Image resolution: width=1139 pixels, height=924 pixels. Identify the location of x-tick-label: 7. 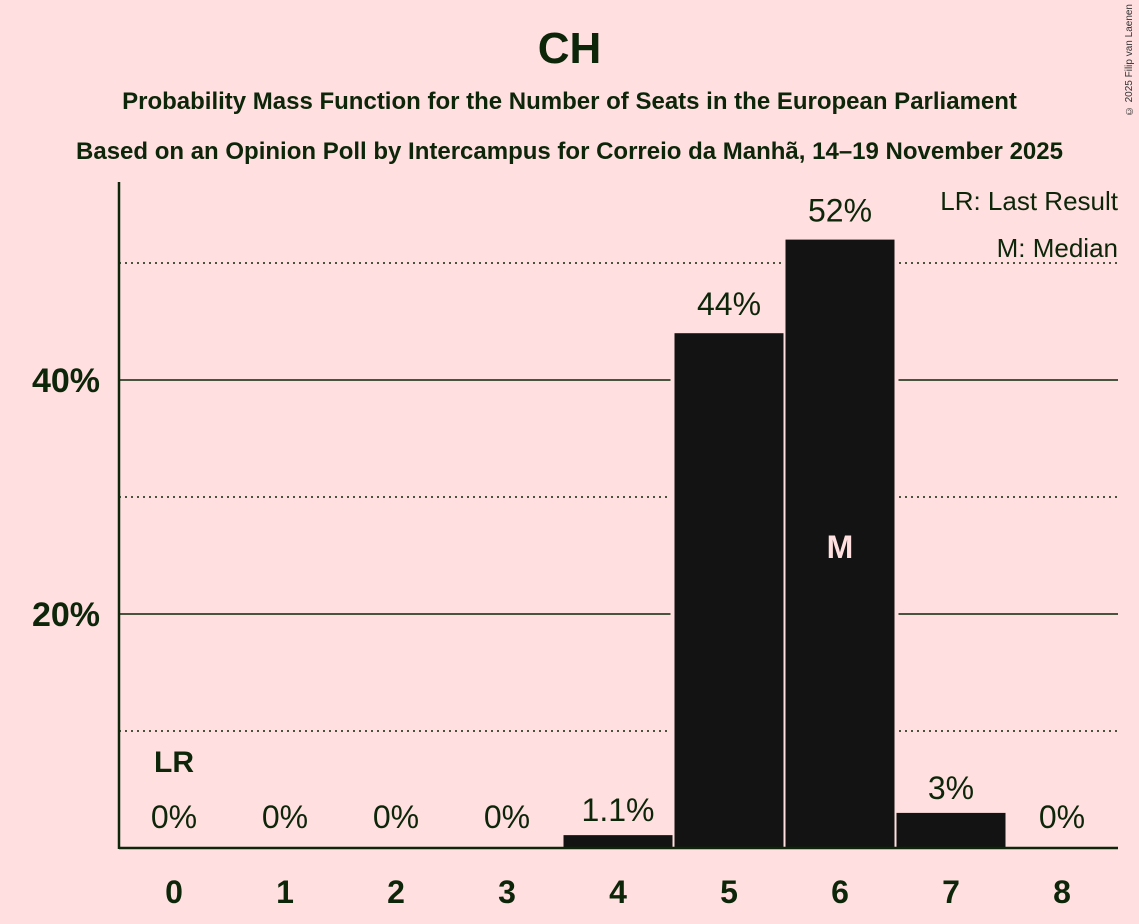
(951, 892).